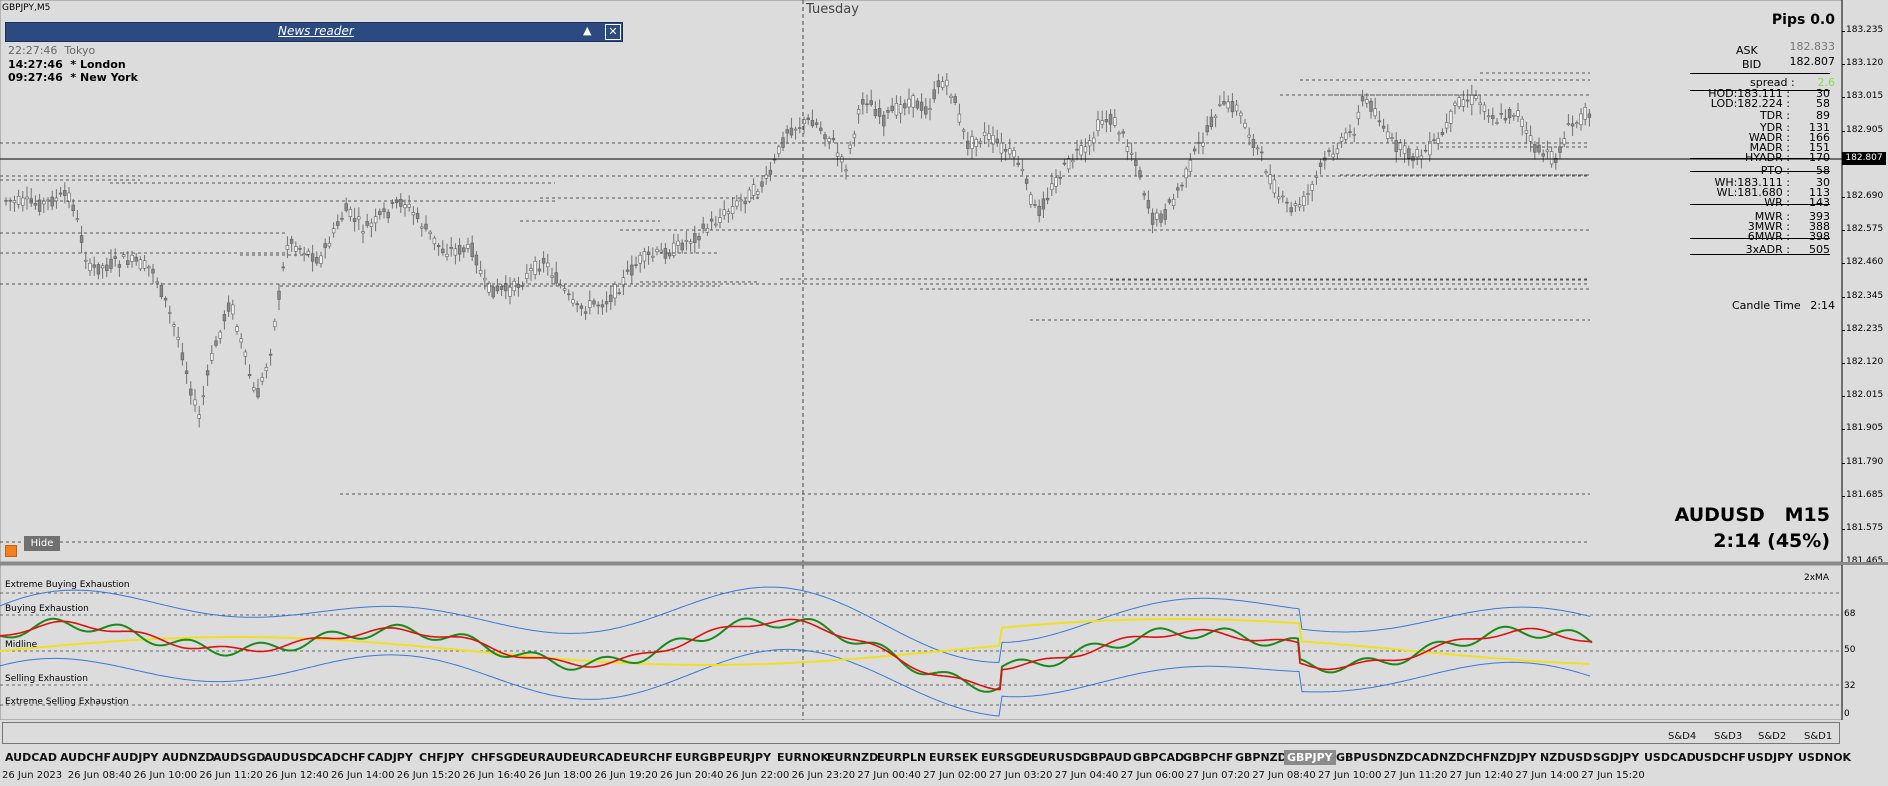 The width and height of the screenshot is (1888, 786). Describe the element at coordinates (390, 757) in the screenshot. I see `symbol-tab-cadjpy: CADJPY` at that location.